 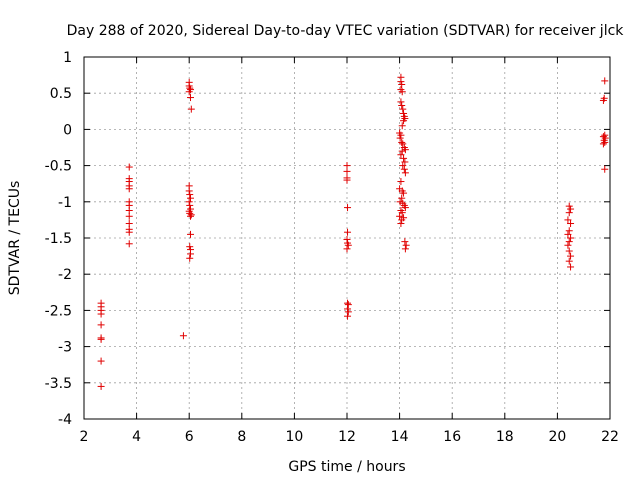 I want to click on x-tick-label: 14, so click(x=400, y=437).